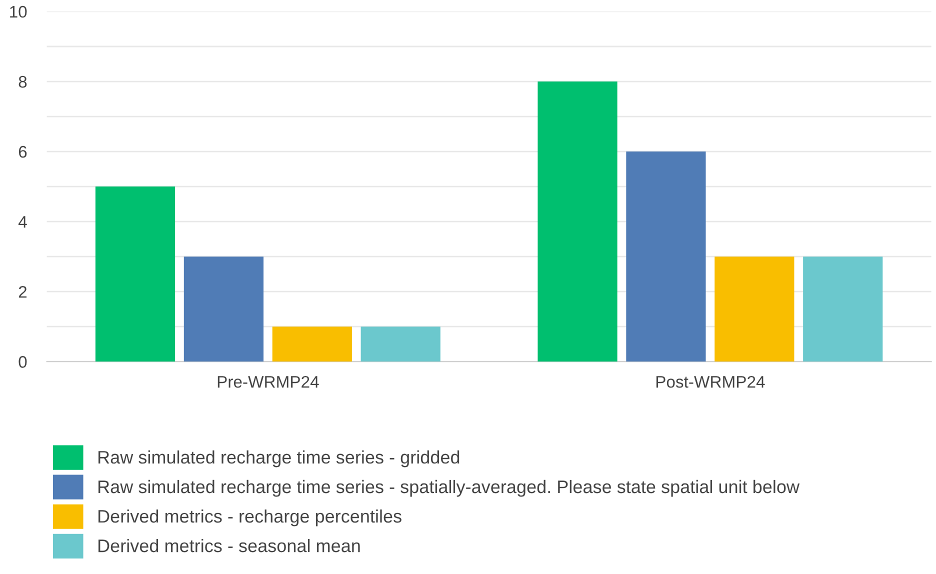 Image resolution: width=936 pixels, height=574 pixels. I want to click on y-tick-label: 6, so click(22, 152).